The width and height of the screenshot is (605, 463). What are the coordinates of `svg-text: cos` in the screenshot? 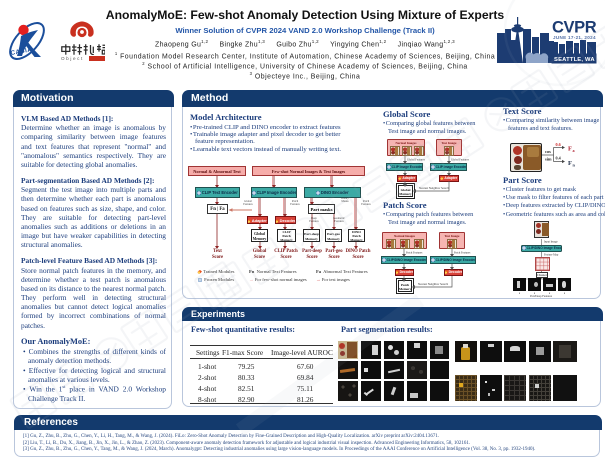 It's located at (548, 151).